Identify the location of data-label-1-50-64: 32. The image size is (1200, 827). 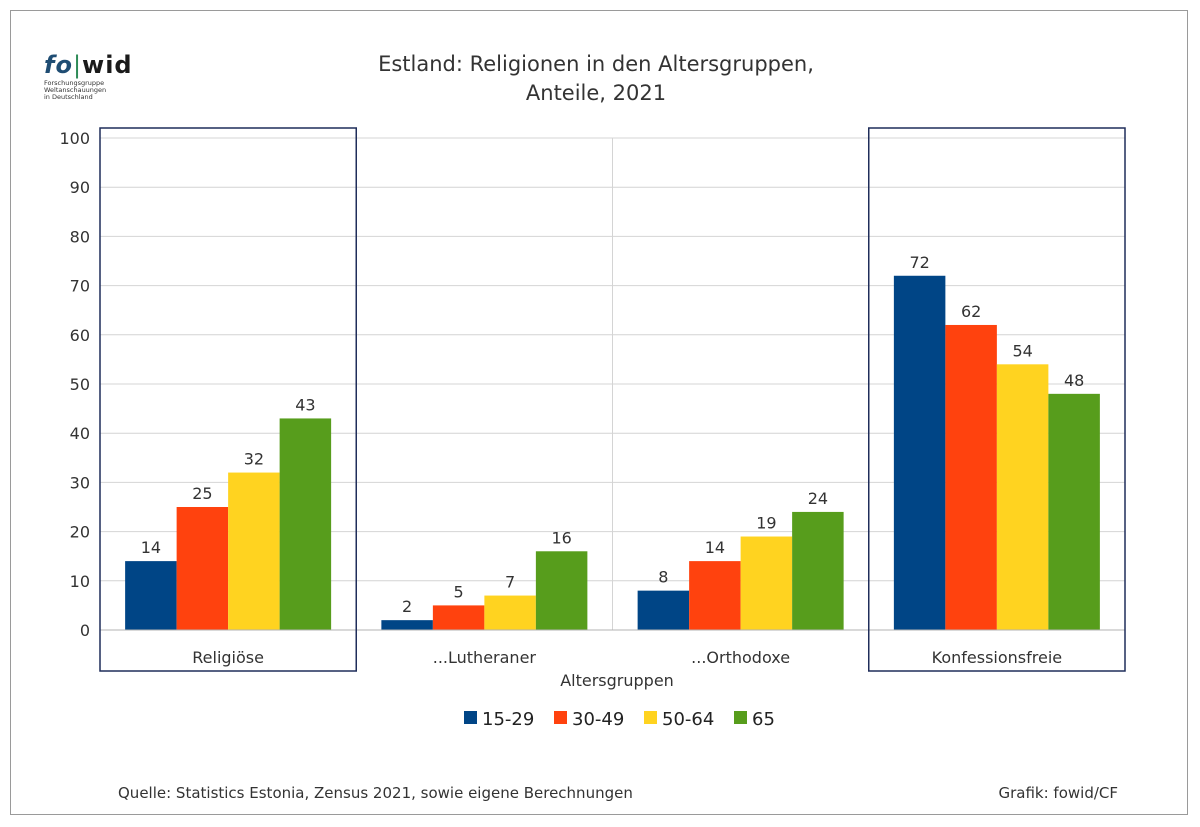
(254, 459).